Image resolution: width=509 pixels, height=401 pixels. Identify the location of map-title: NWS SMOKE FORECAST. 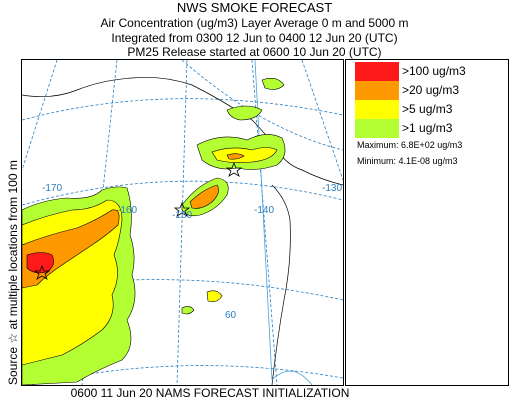
(254, 7).